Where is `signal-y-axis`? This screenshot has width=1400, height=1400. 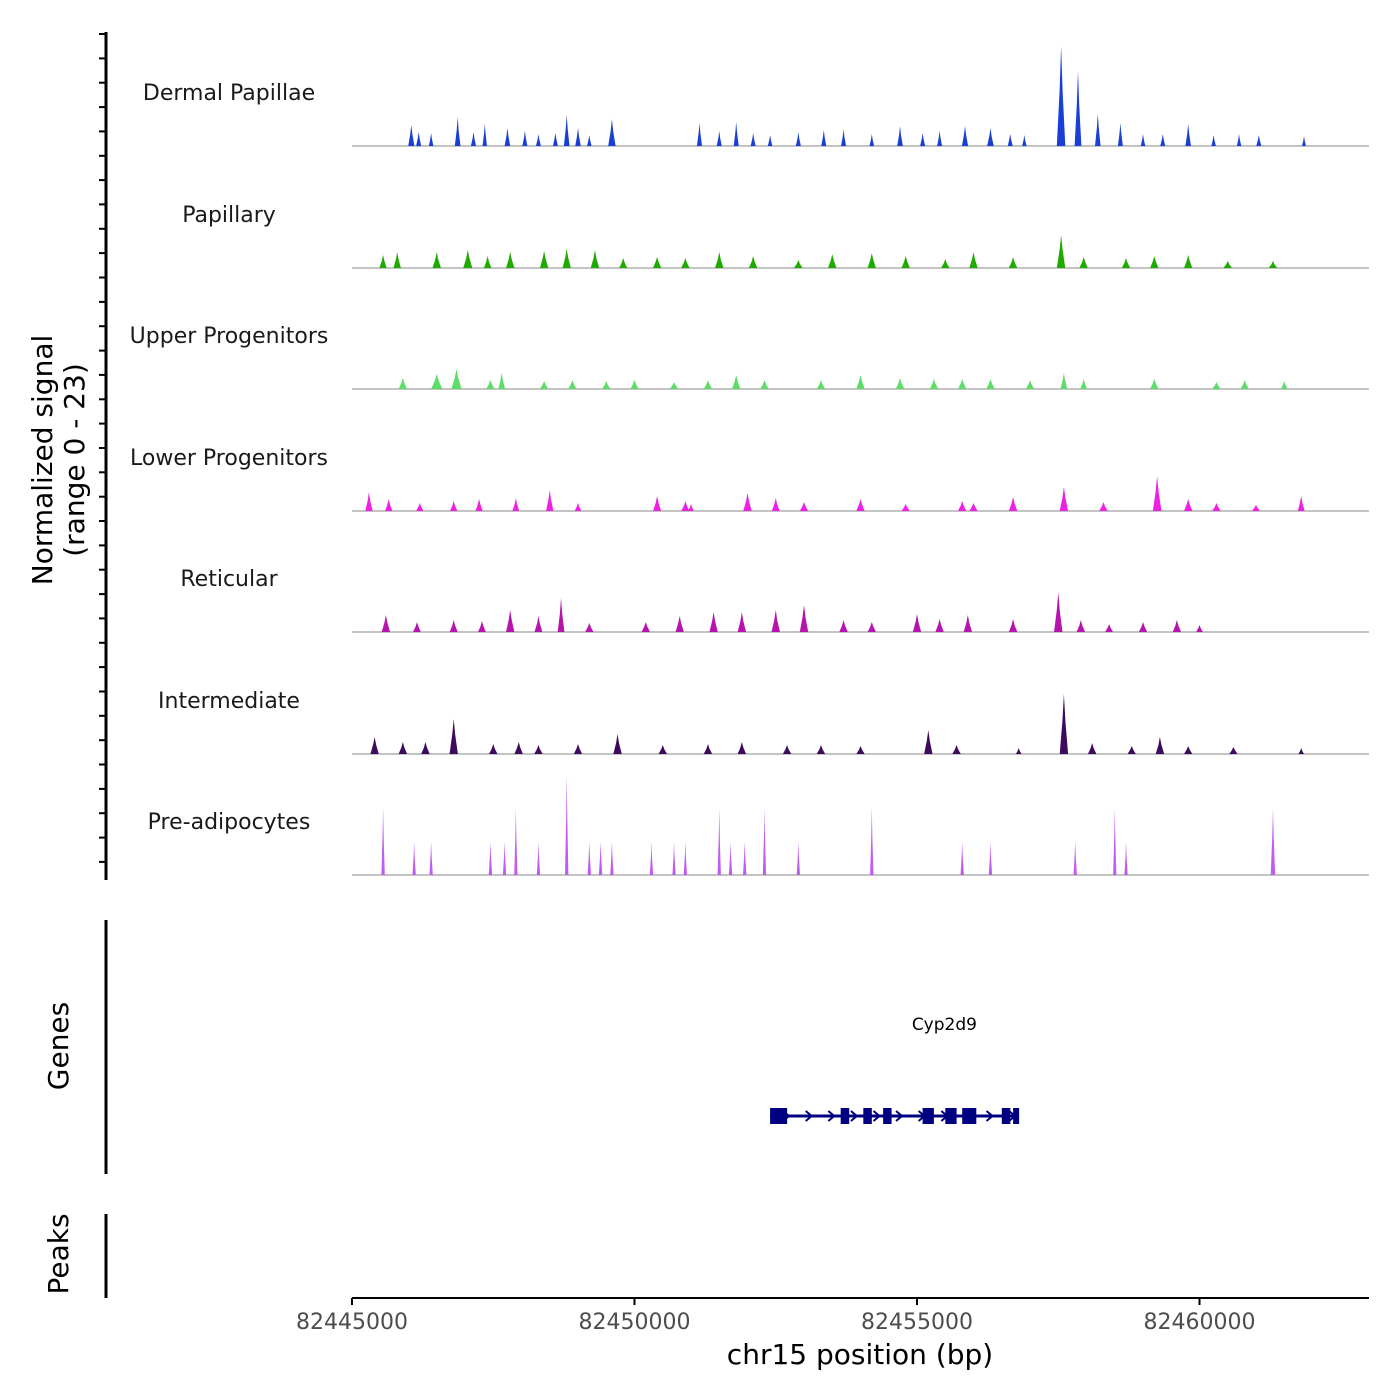 signal-y-axis is located at coordinates (103, 456).